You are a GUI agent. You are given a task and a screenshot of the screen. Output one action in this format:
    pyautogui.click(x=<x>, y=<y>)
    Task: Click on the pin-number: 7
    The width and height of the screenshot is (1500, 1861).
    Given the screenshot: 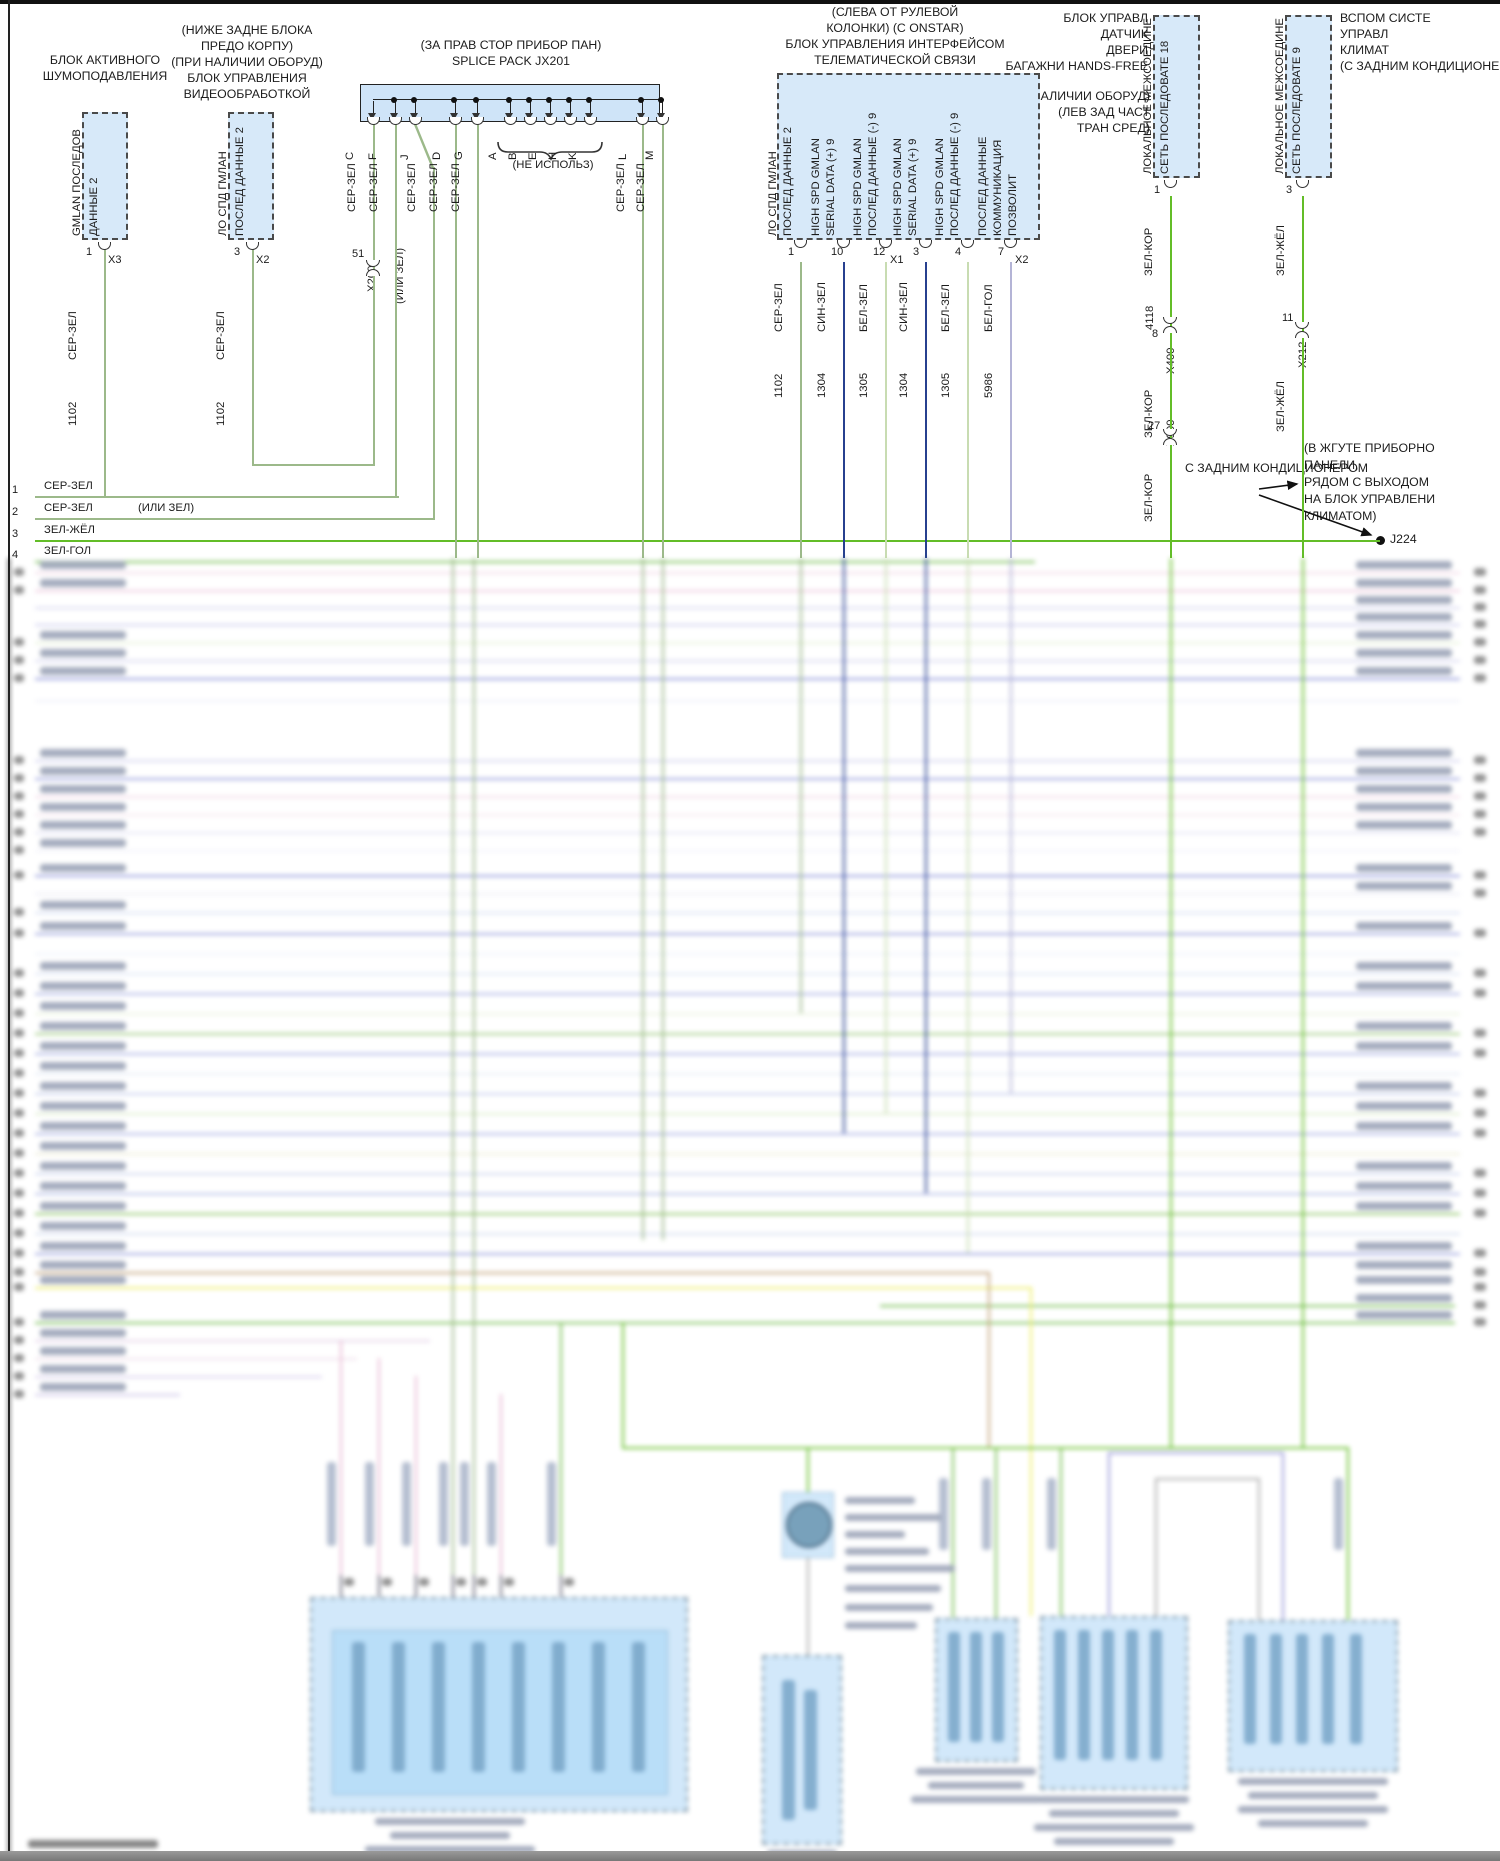 What is the action you would take?
    pyautogui.click(x=1001, y=252)
    